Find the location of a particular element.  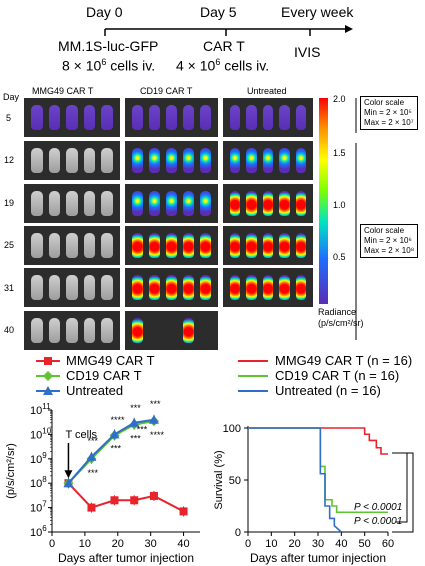

legend-marker-diamond is located at coordinates (48, 376).